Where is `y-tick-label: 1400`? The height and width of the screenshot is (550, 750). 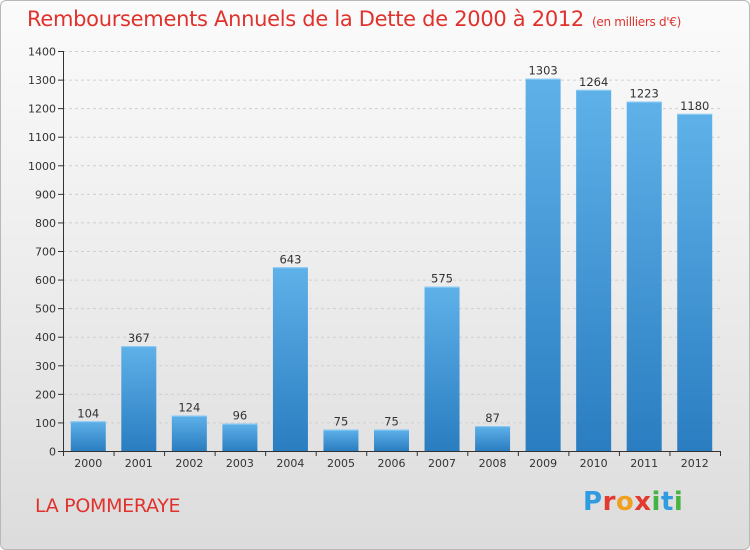
y-tick-label: 1400 is located at coordinates (42, 52).